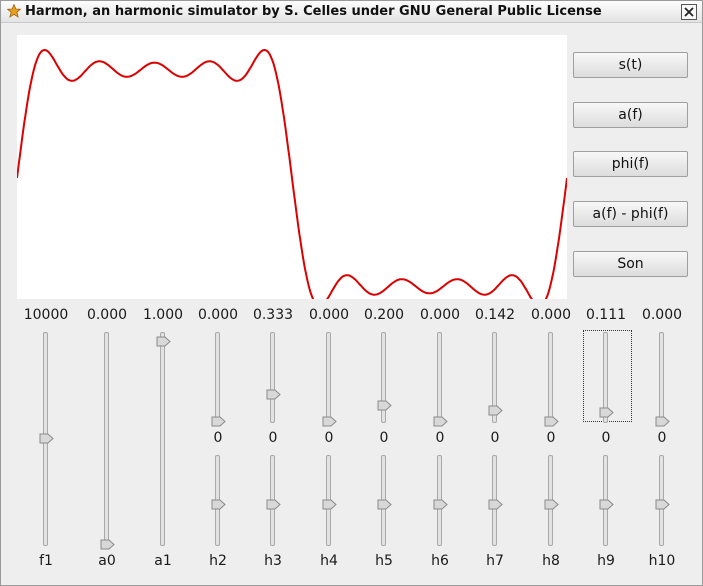 Image resolution: width=703 pixels, height=586 pixels. Describe the element at coordinates (630, 65) in the screenshot. I see `signal-time-button: s(t)` at that location.